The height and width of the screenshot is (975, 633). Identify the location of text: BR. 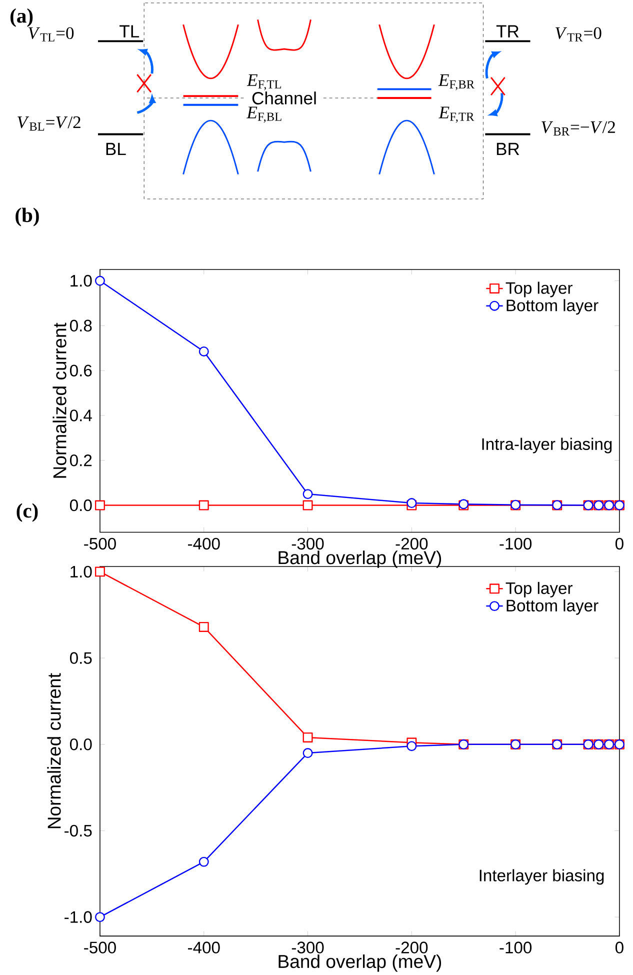
(508, 149).